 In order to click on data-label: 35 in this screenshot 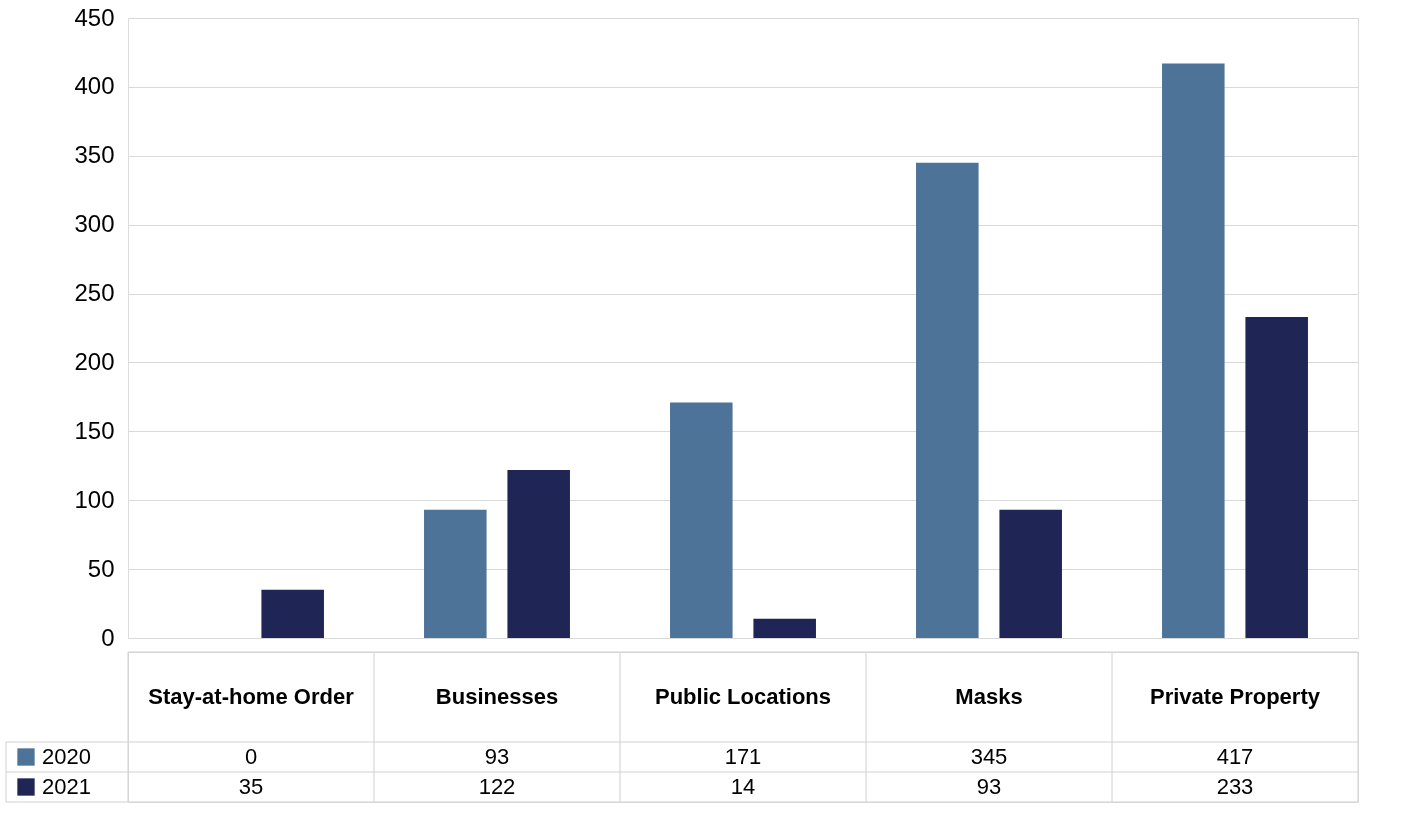, I will do `click(251, 786)`.